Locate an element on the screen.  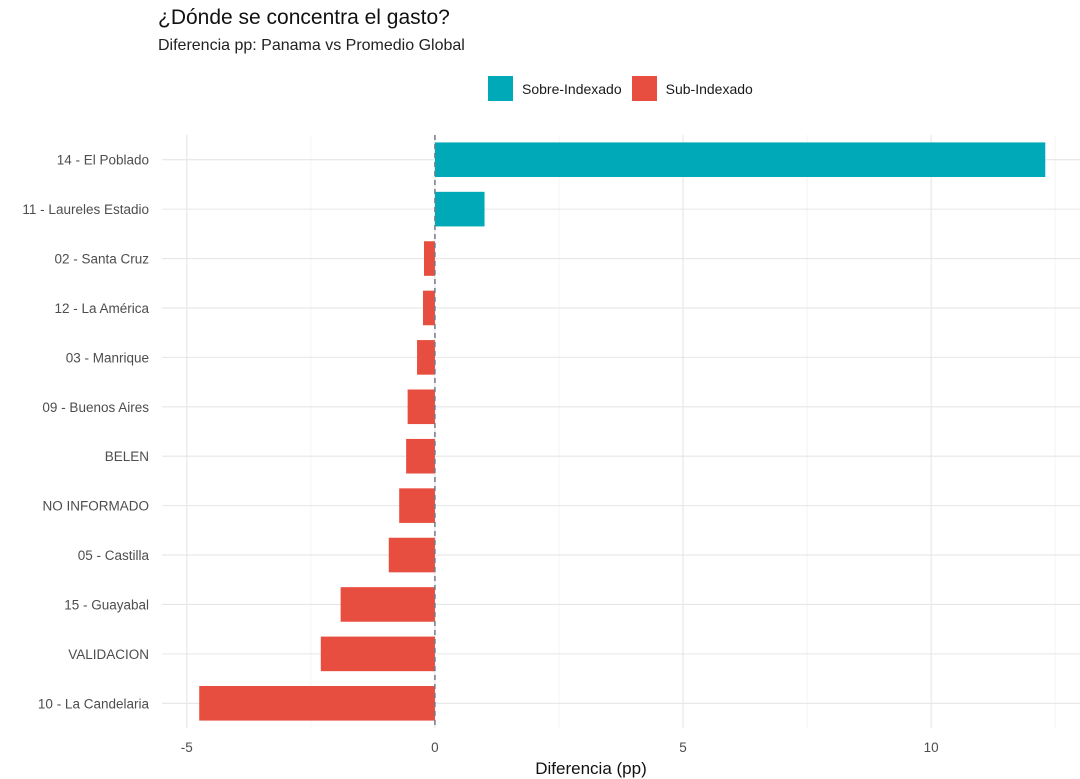
bar-11-laureles-estadio is located at coordinates (459, 209).